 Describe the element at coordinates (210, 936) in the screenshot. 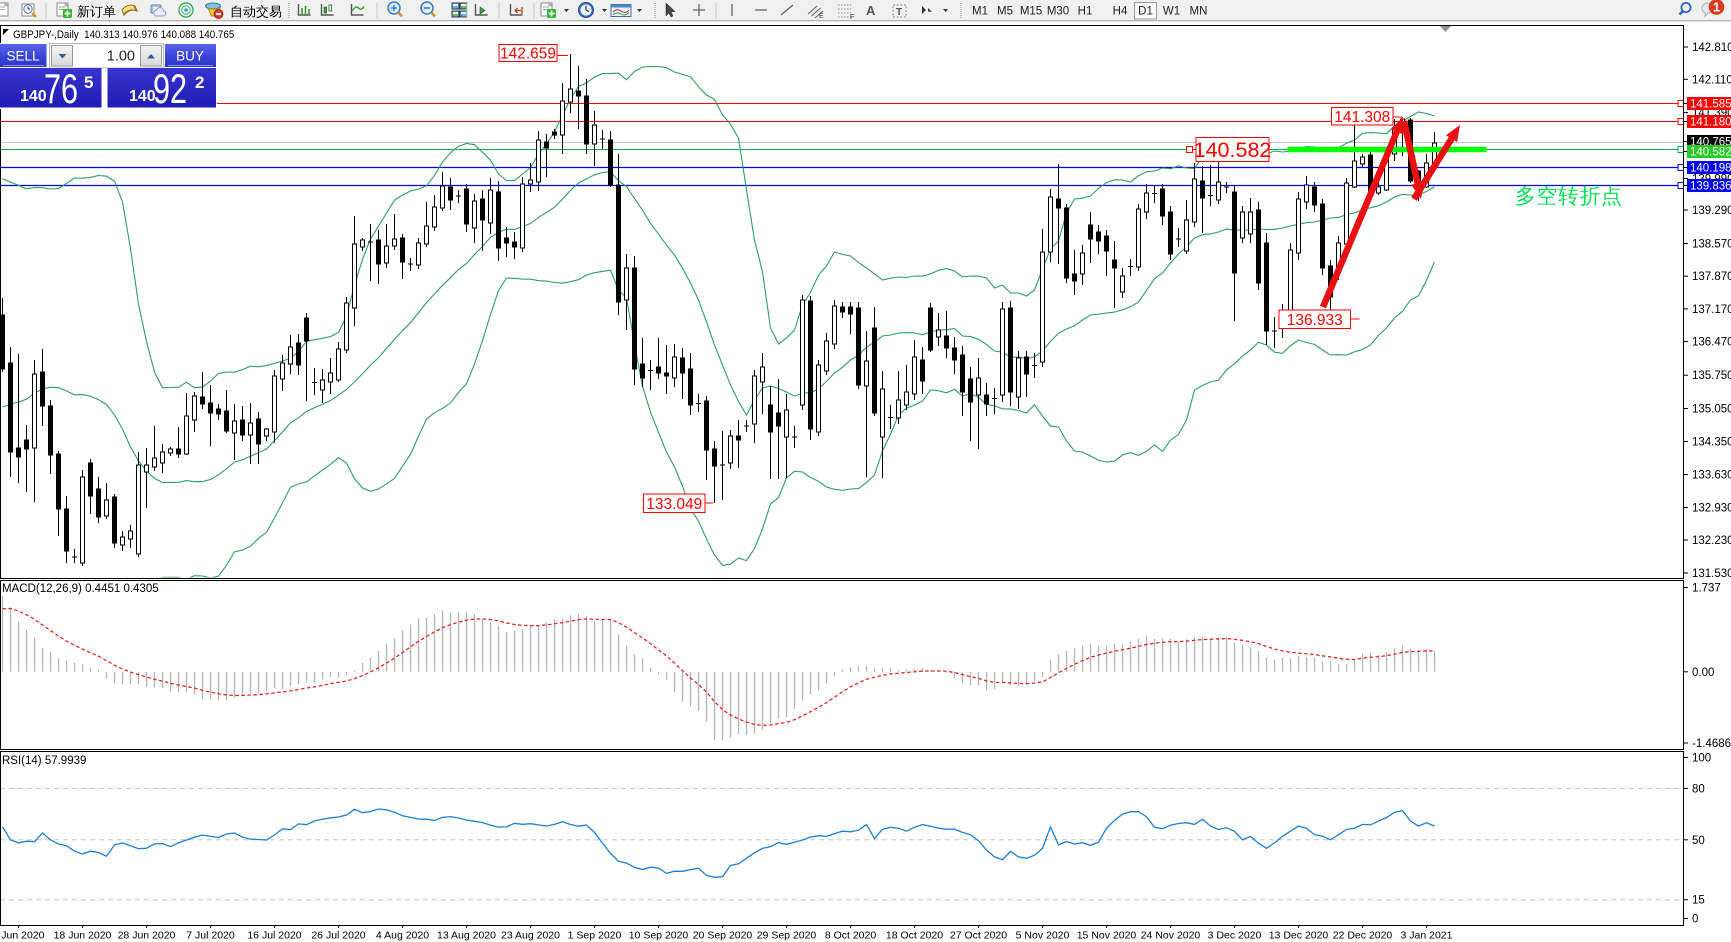

I see `svg-text: 7 Jul 2020` at that location.